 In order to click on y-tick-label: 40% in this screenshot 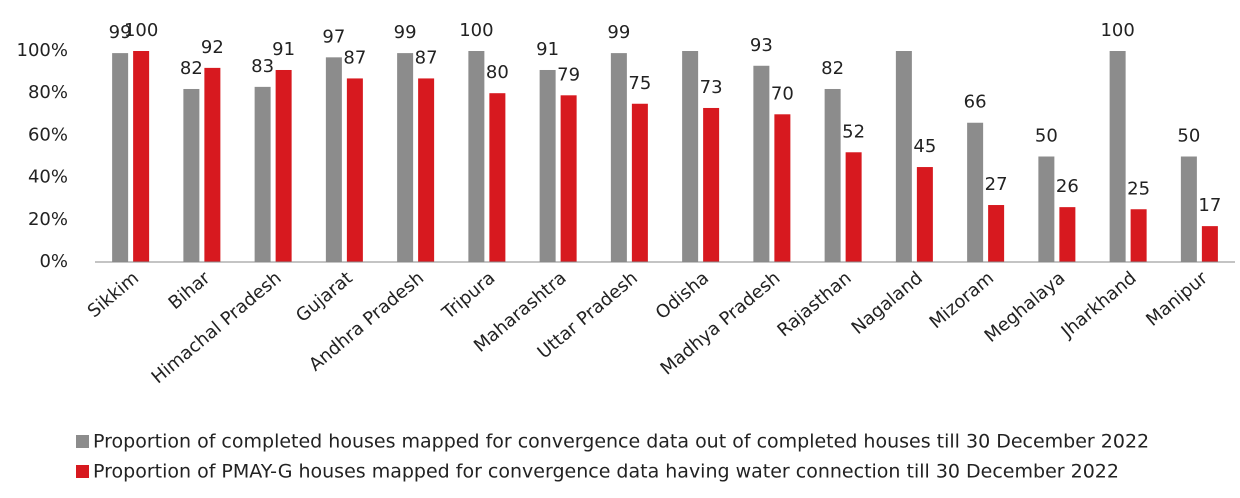, I will do `click(48, 177)`.